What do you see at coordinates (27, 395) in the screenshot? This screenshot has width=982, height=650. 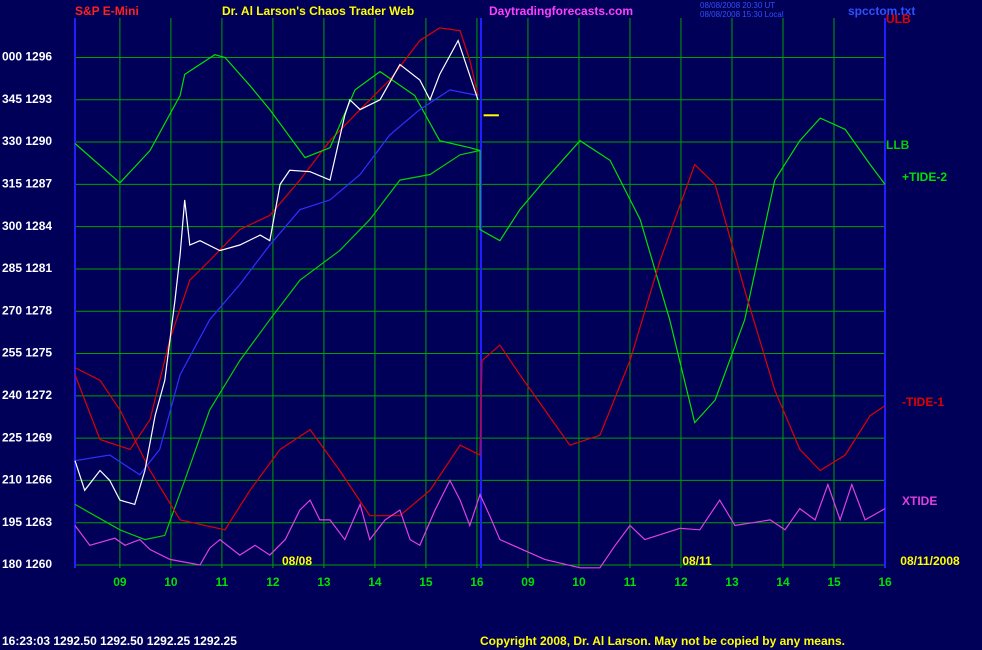 I see `y-tick-label: 240 1272` at bounding box center [27, 395].